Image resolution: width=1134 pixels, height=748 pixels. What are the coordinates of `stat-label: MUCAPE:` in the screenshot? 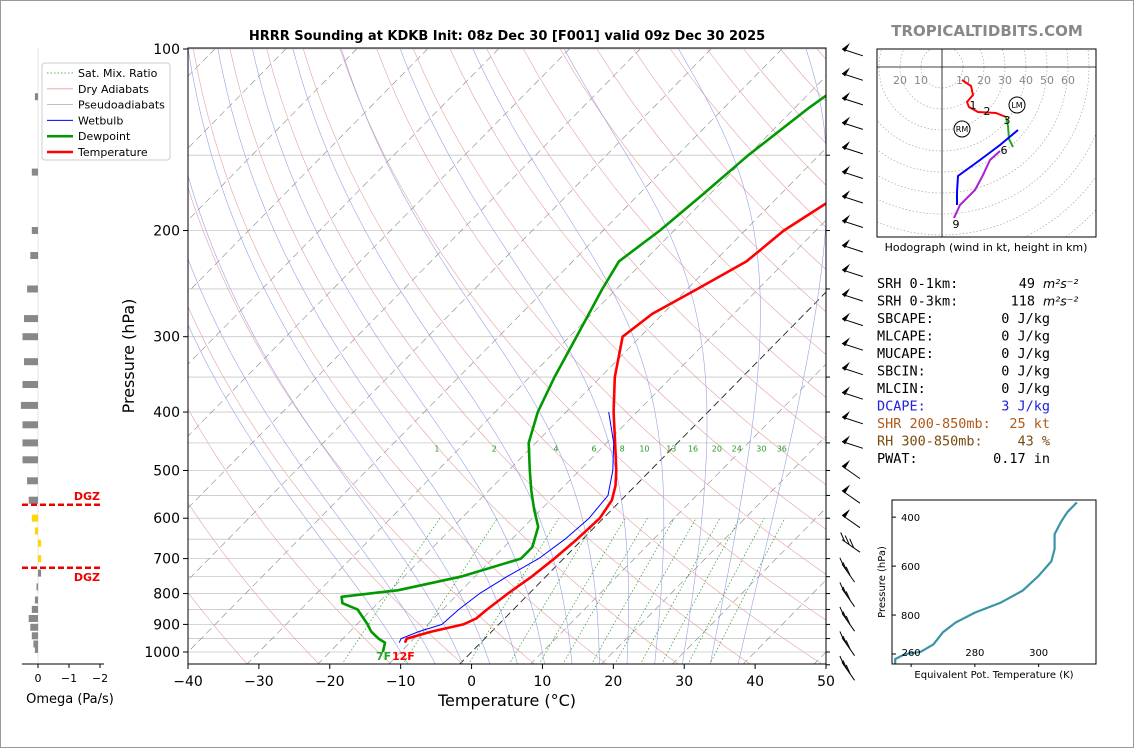 It's located at (905, 354).